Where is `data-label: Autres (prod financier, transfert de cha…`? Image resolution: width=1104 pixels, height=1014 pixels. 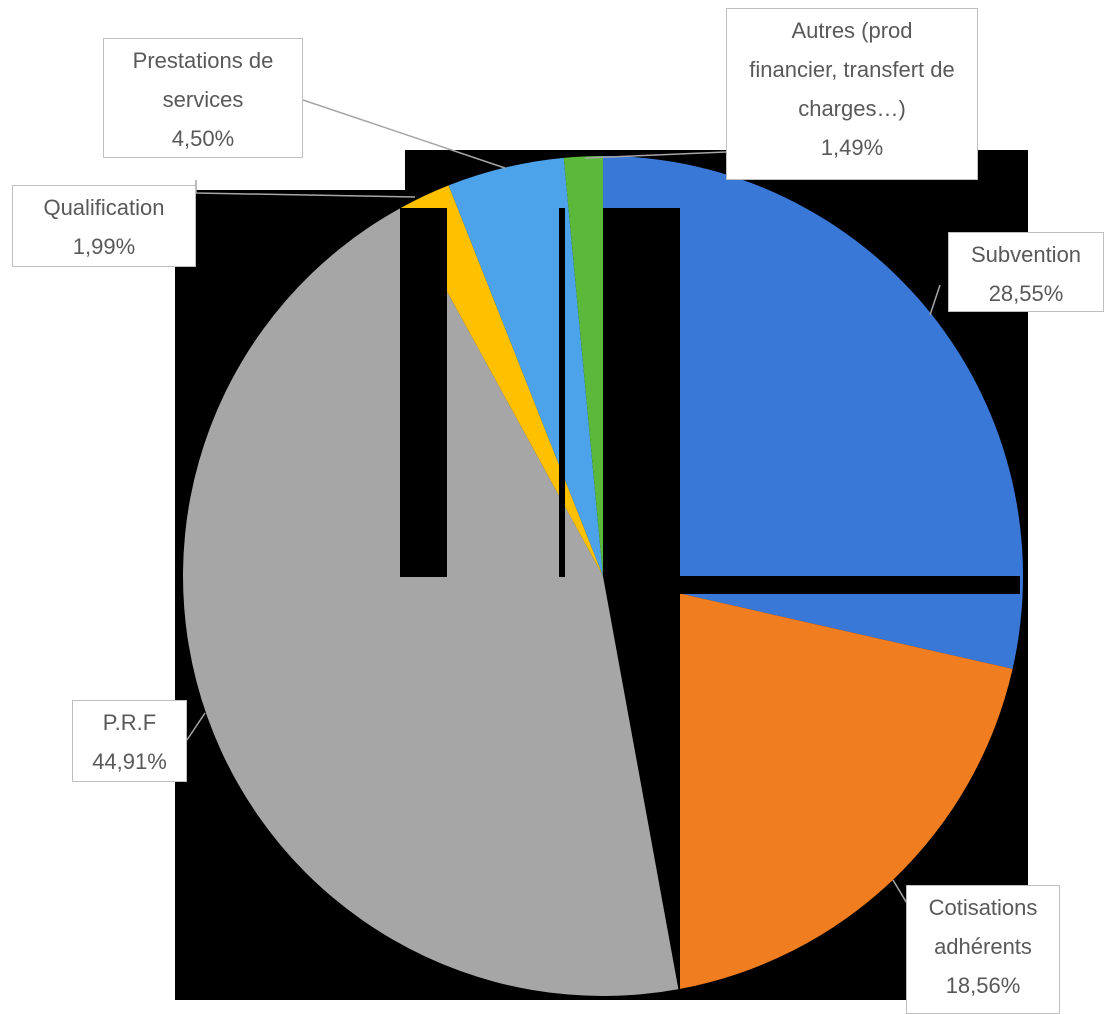
data-label: Autres (prod financier, transfert de cha… is located at coordinates (852, 94).